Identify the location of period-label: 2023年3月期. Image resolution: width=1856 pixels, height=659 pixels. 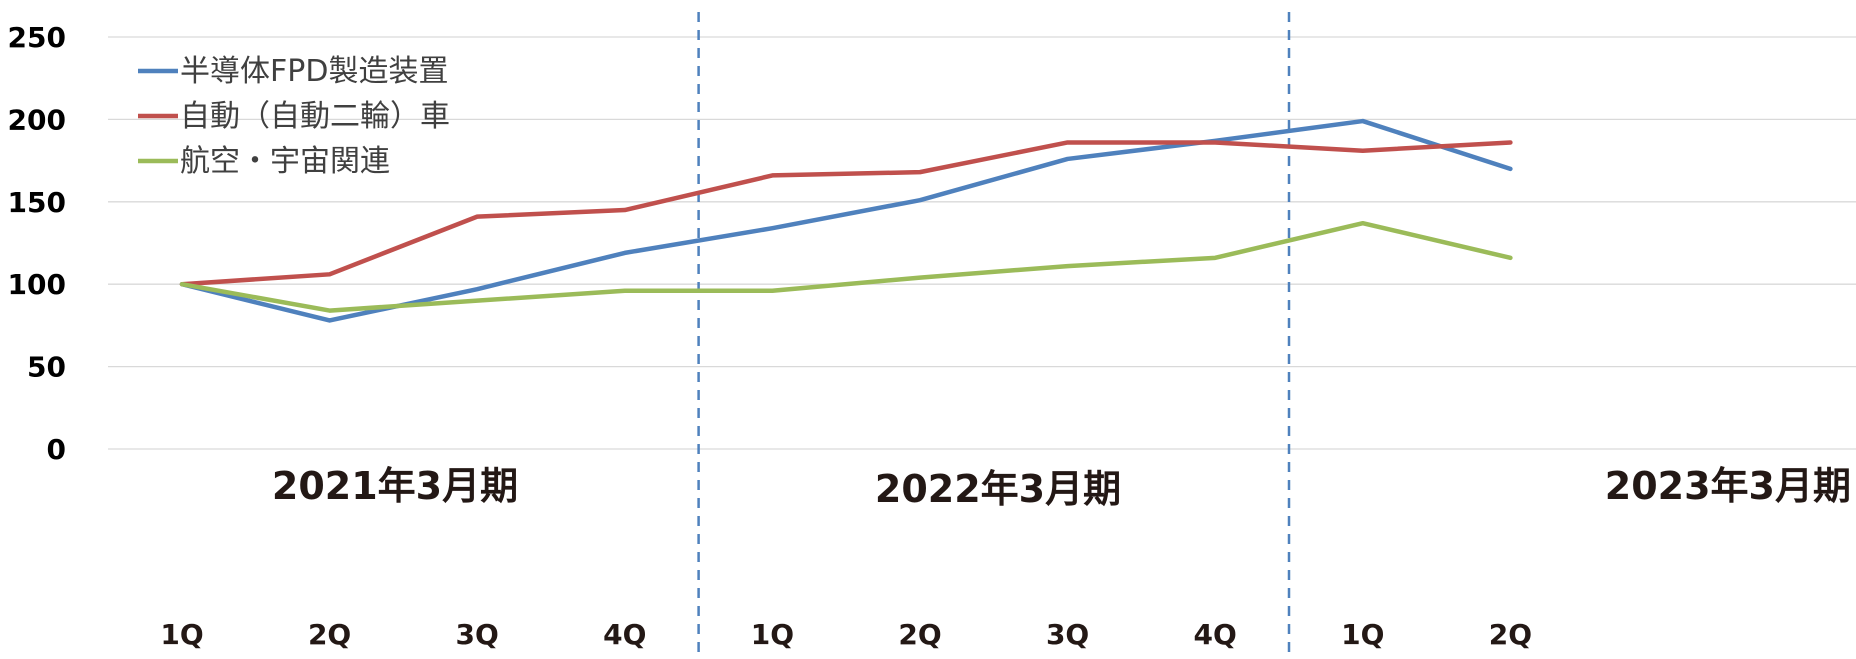
(1728, 486).